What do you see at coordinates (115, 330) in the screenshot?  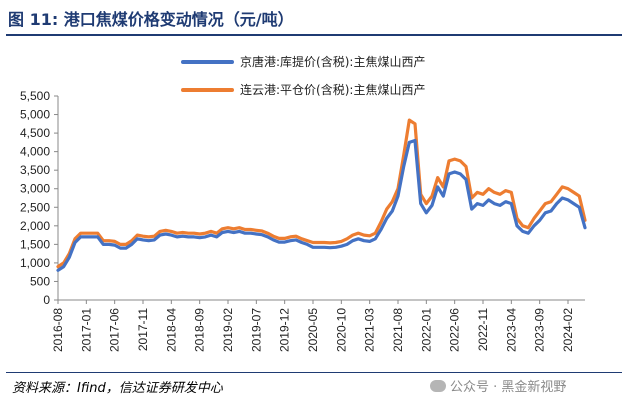 I see `x-tick-label: 2017-06` at bounding box center [115, 330].